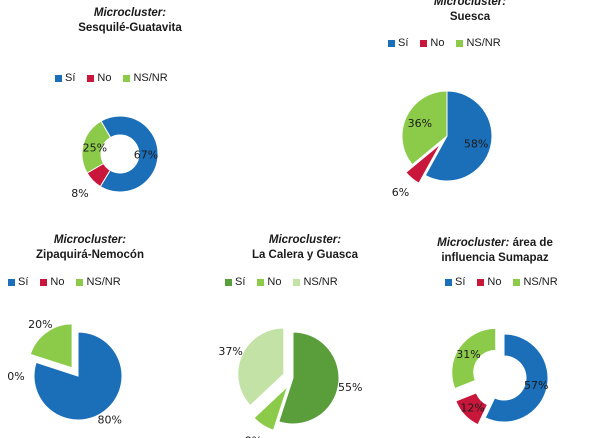 Image resolution: width=590 pixels, height=438 pixels. I want to click on data-label: 0%, so click(15, 376).